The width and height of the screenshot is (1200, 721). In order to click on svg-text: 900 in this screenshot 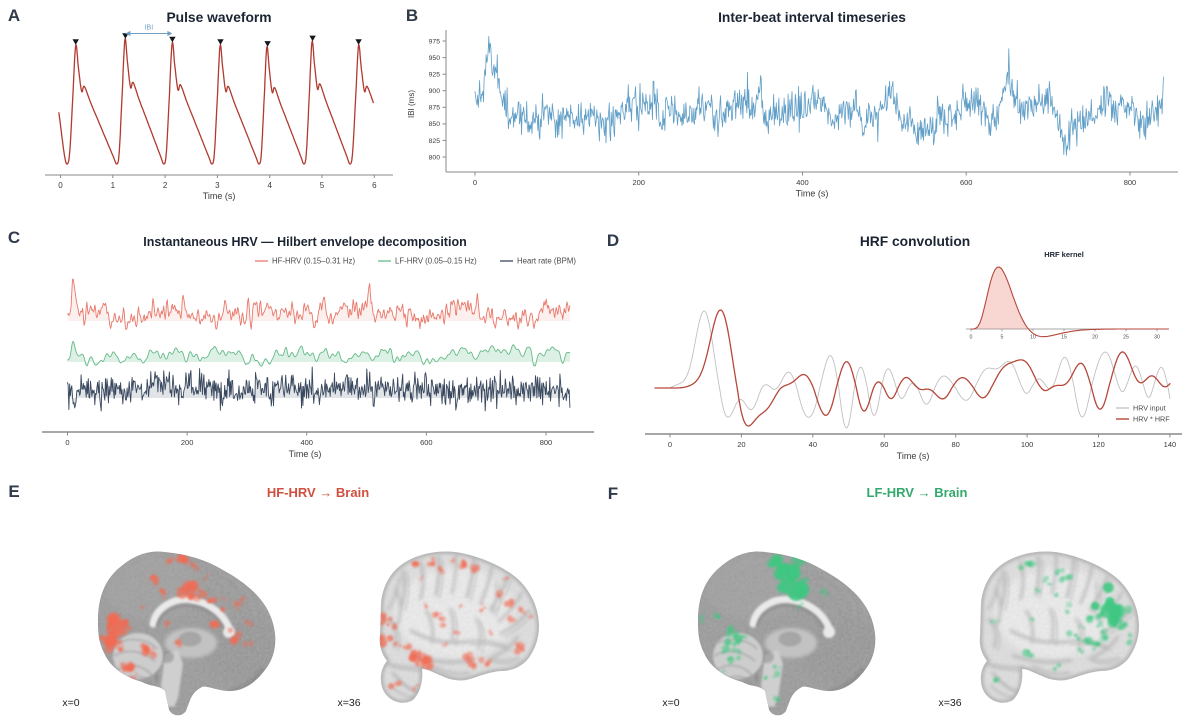, I will do `click(435, 91)`.